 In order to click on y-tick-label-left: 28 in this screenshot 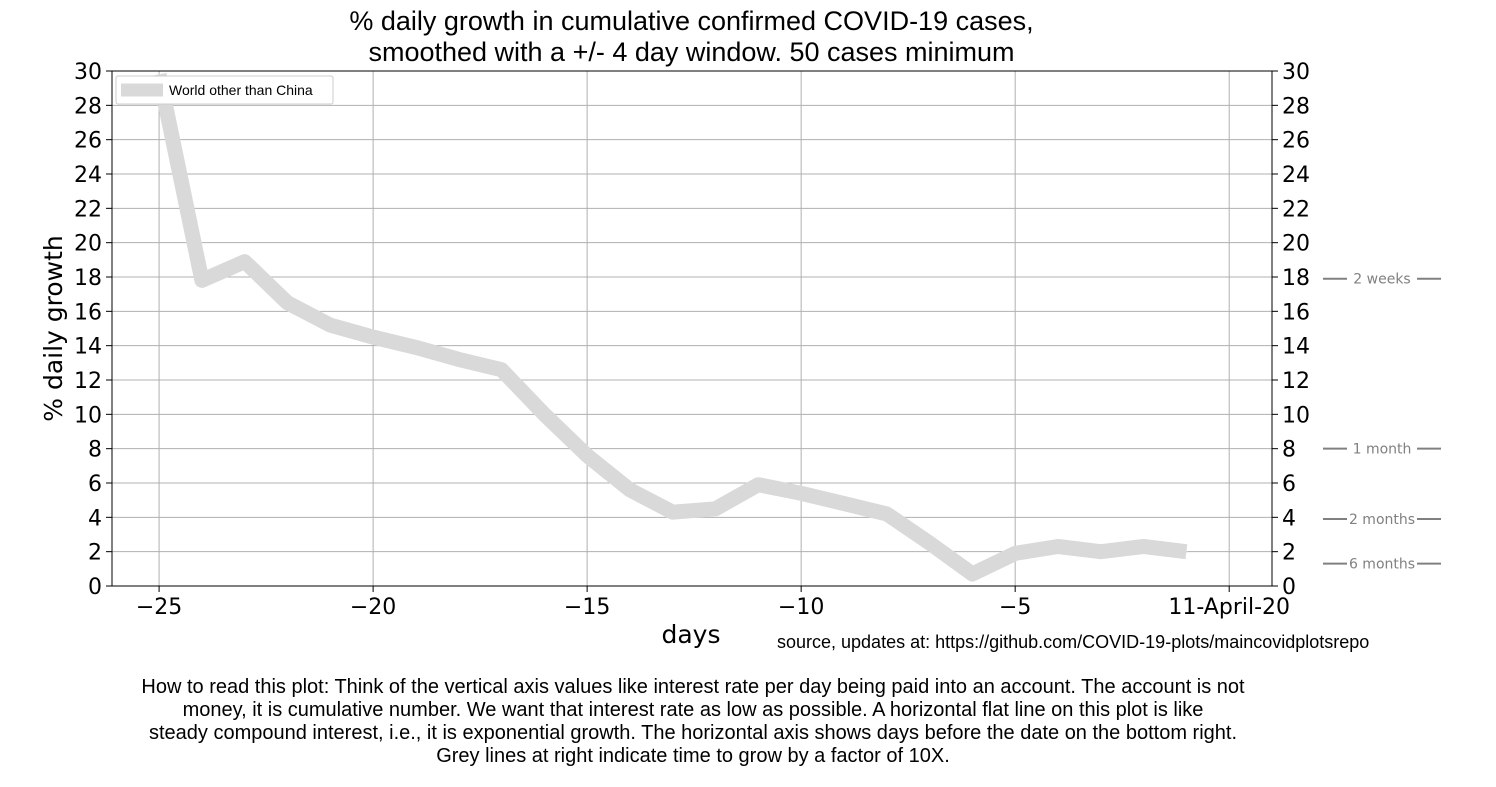, I will do `click(88, 106)`.